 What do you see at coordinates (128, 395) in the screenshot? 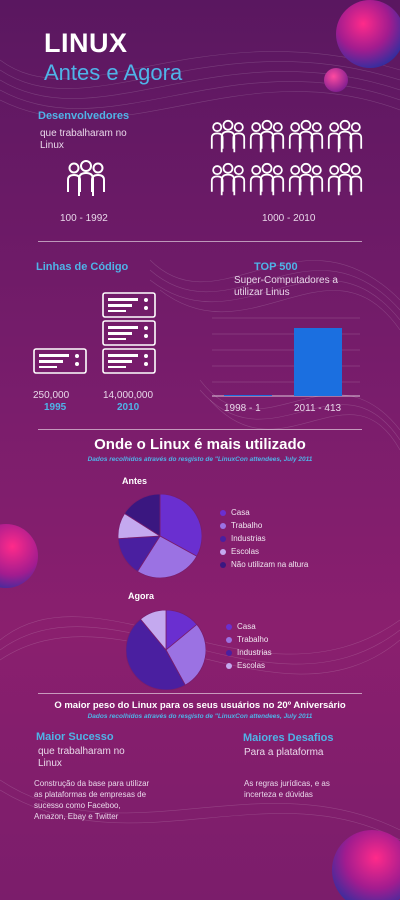
I see `loc-right-value: 14,000,000` at bounding box center [128, 395].